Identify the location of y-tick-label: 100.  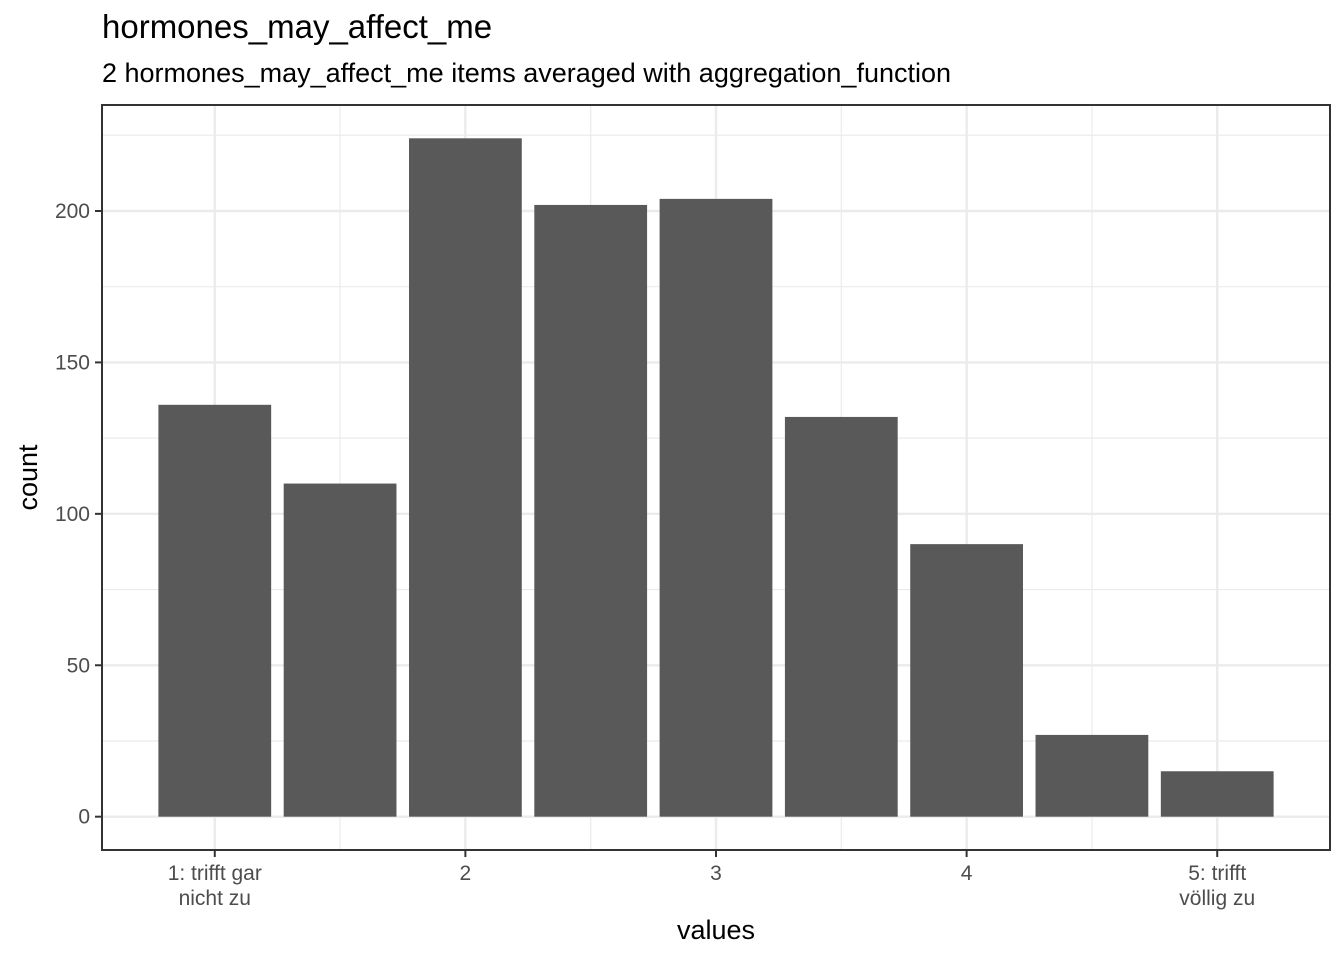
(72, 514).